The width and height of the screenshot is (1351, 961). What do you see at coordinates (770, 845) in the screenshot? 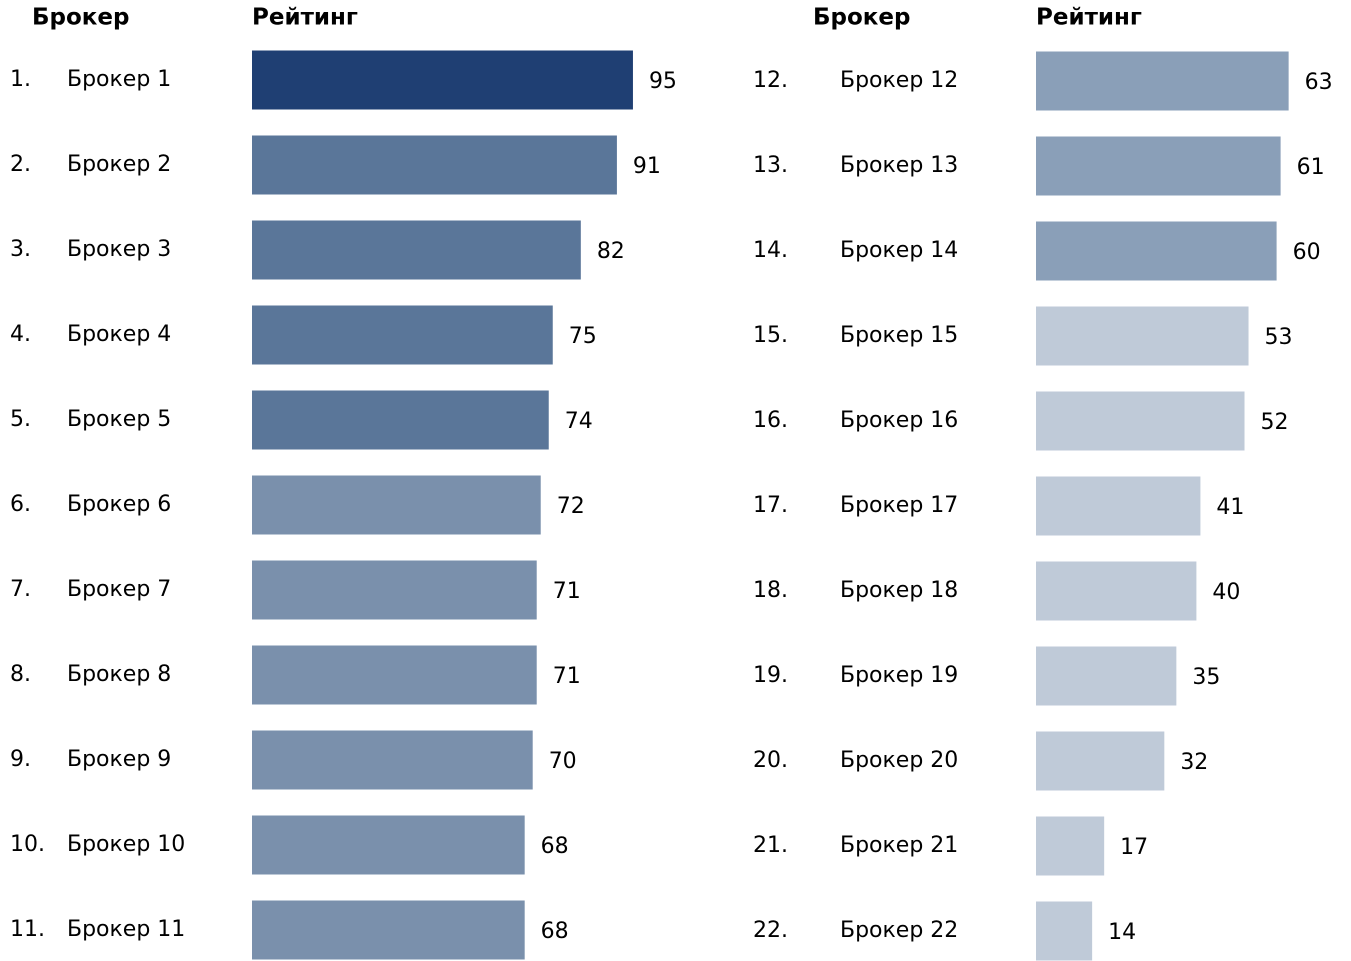
I see `rank-label: 21.` at bounding box center [770, 845].